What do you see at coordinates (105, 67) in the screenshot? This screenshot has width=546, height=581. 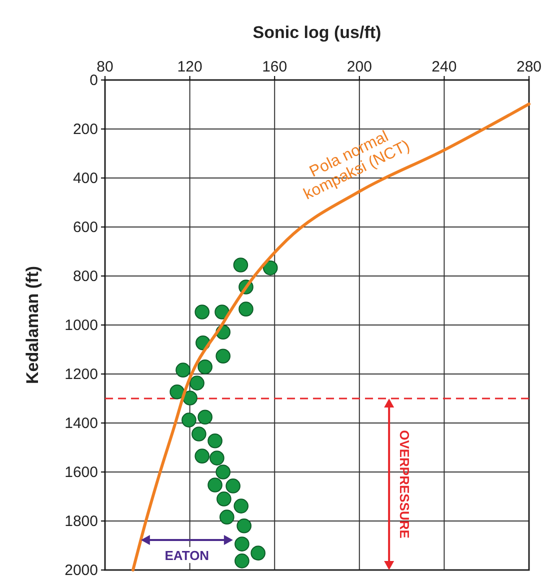 I see `x-tick-label: 80` at bounding box center [105, 67].